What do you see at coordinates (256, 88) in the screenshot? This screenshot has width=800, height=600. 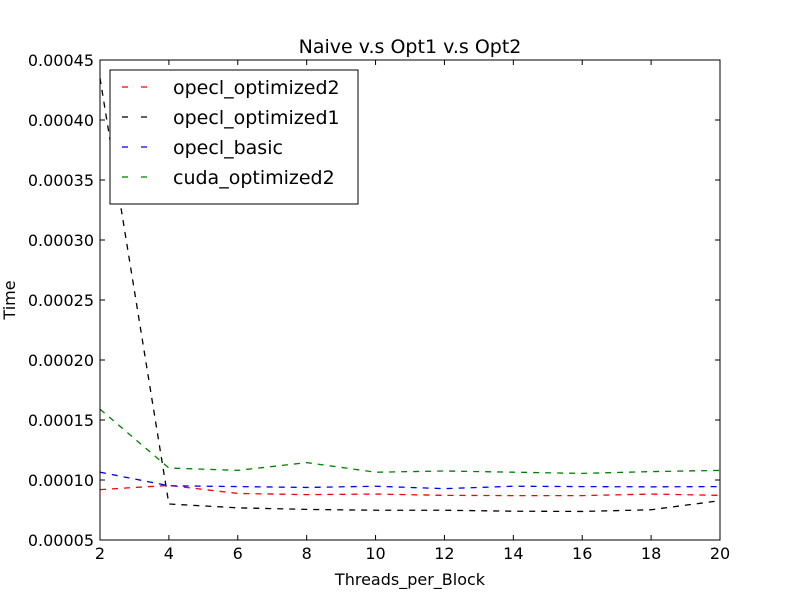 I see `legend-label-opecl_optimized2: opecl_optimized2` at bounding box center [256, 88].